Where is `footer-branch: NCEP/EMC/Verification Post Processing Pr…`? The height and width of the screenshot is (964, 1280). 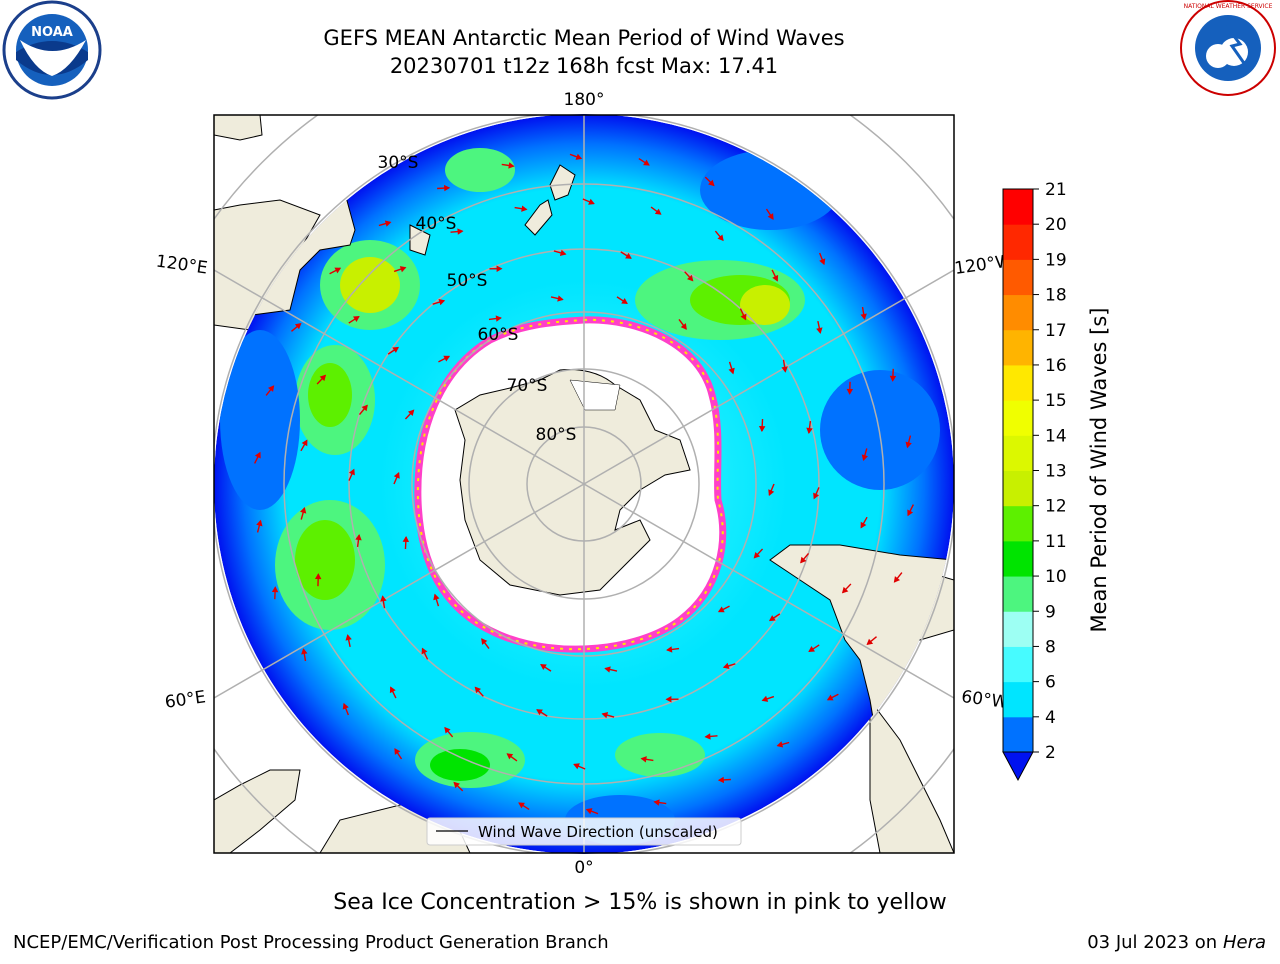
footer-branch: NCEP/EMC/Verification Post Processing Pr… is located at coordinates (311, 942).